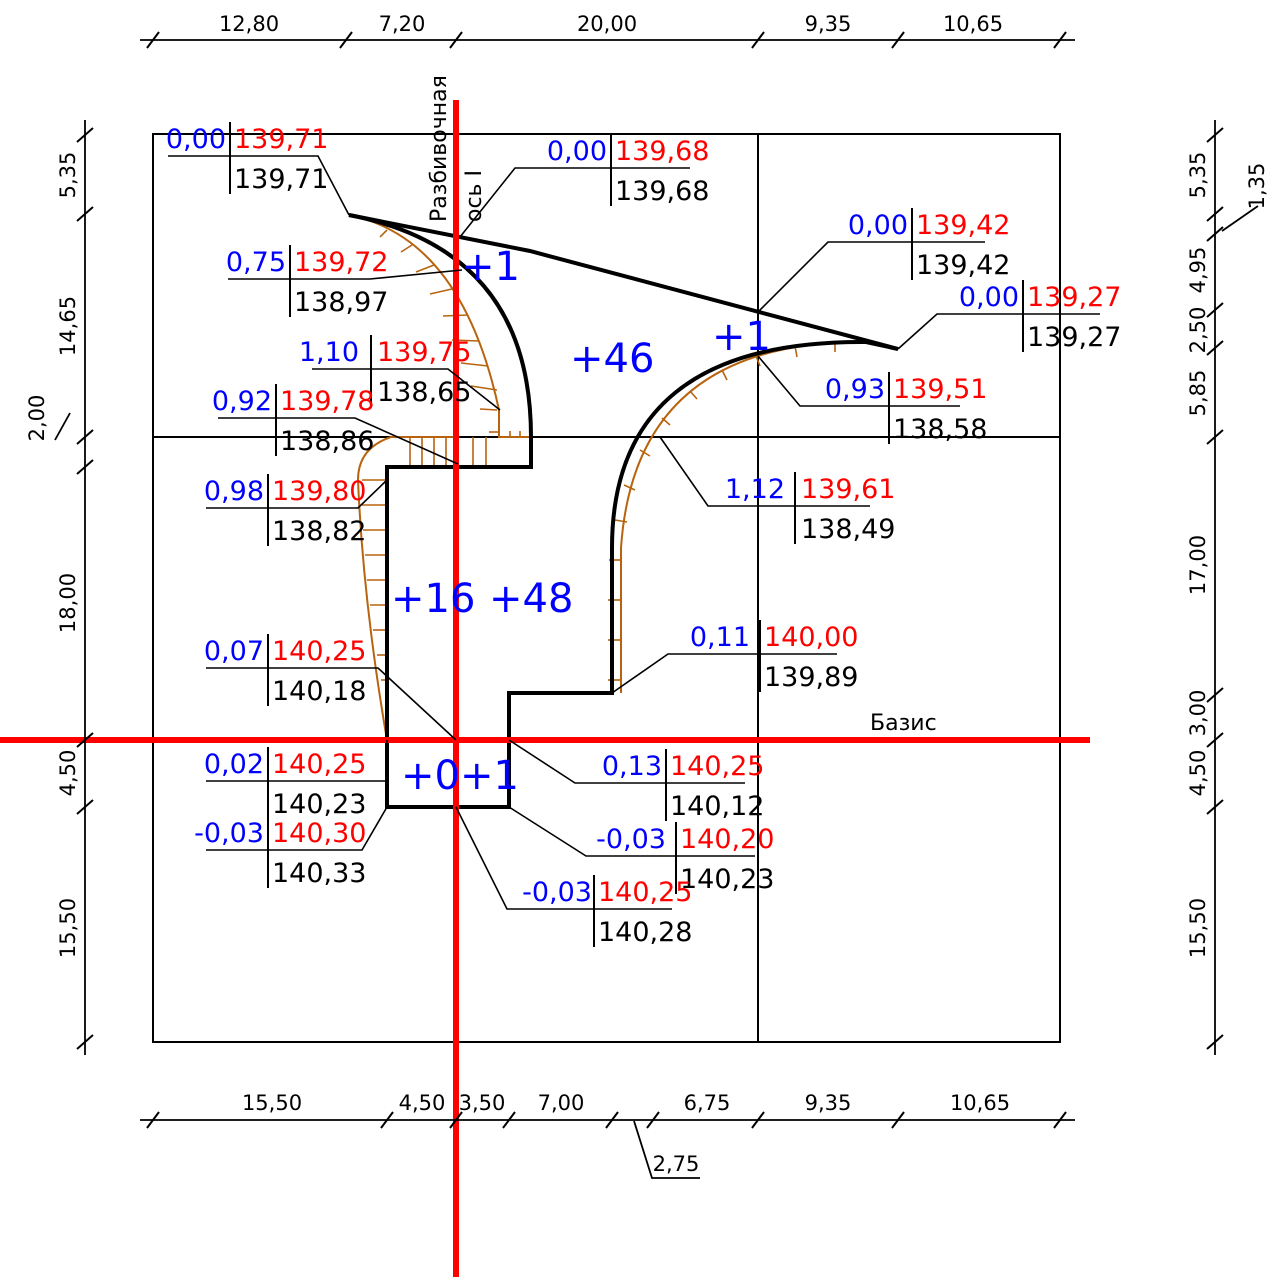 The width and height of the screenshot is (1271, 1279). Describe the element at coordinates (319, 873) in the screenshot. I see `existing-elevation: 140,33` at that location.